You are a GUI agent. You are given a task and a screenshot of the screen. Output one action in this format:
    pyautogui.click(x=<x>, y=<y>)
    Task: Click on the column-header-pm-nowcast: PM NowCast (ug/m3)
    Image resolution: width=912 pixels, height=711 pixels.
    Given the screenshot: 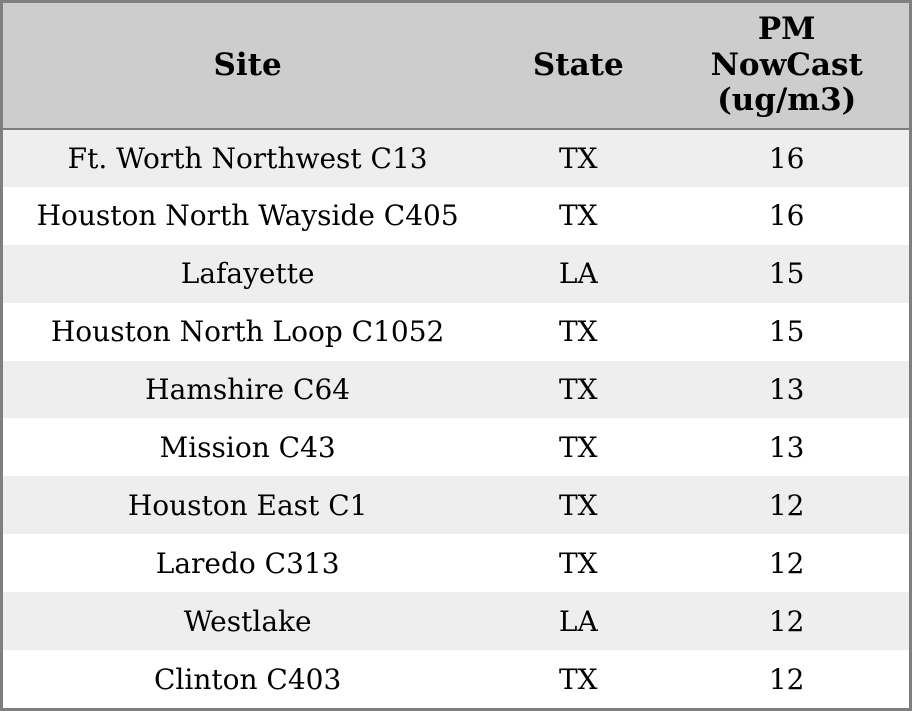 What is the action you would take?
    pyautogui.click(x=786, y=66)
    